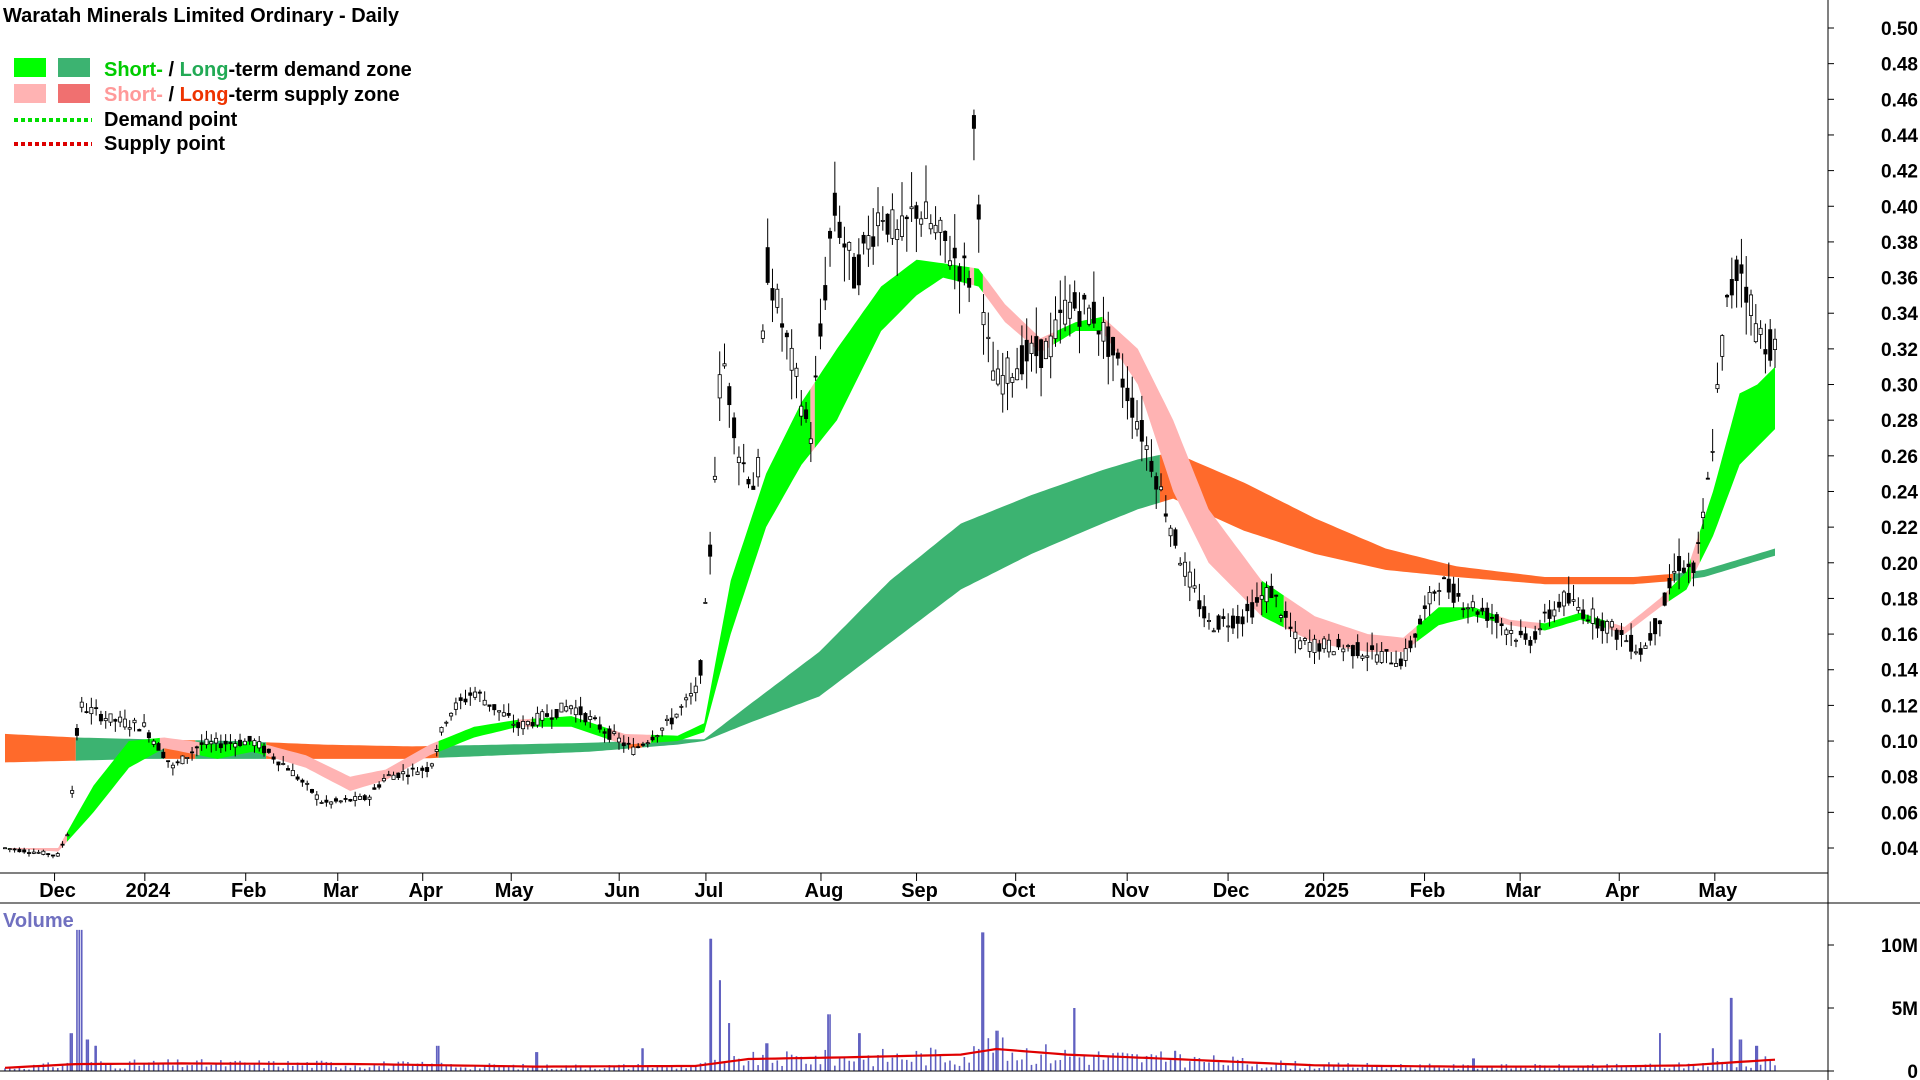  Describe the element at coordinates (1130, 891) in the screenshot. I see `x-tick-label: Nov` at that location.